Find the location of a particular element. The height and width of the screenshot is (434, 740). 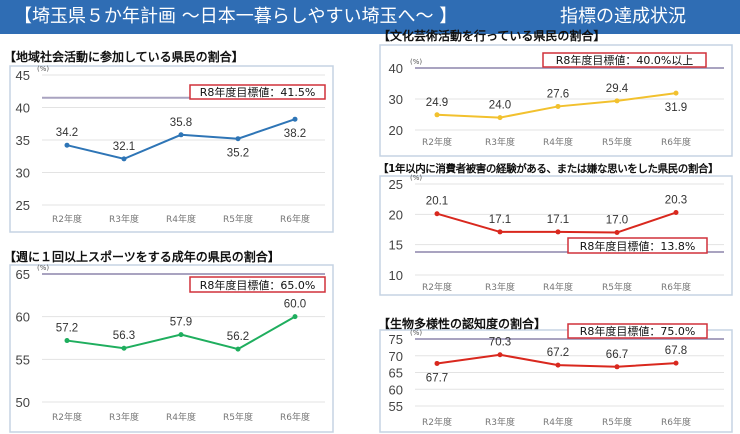

target-label: R8年度目標値：41.5% is located at coordinates (258, 92).